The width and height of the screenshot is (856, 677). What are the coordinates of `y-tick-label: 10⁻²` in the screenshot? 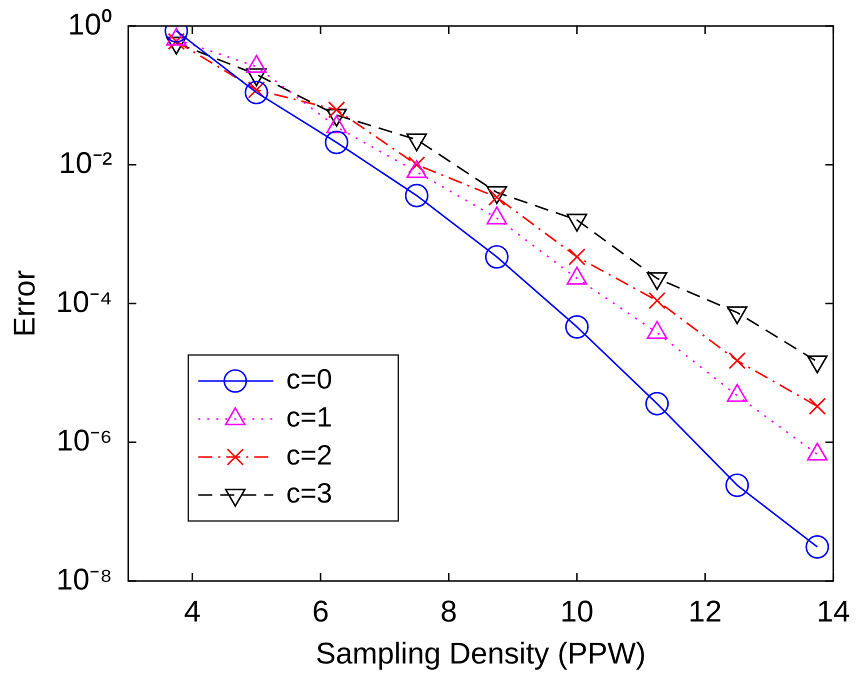 It's located at (85, 163).